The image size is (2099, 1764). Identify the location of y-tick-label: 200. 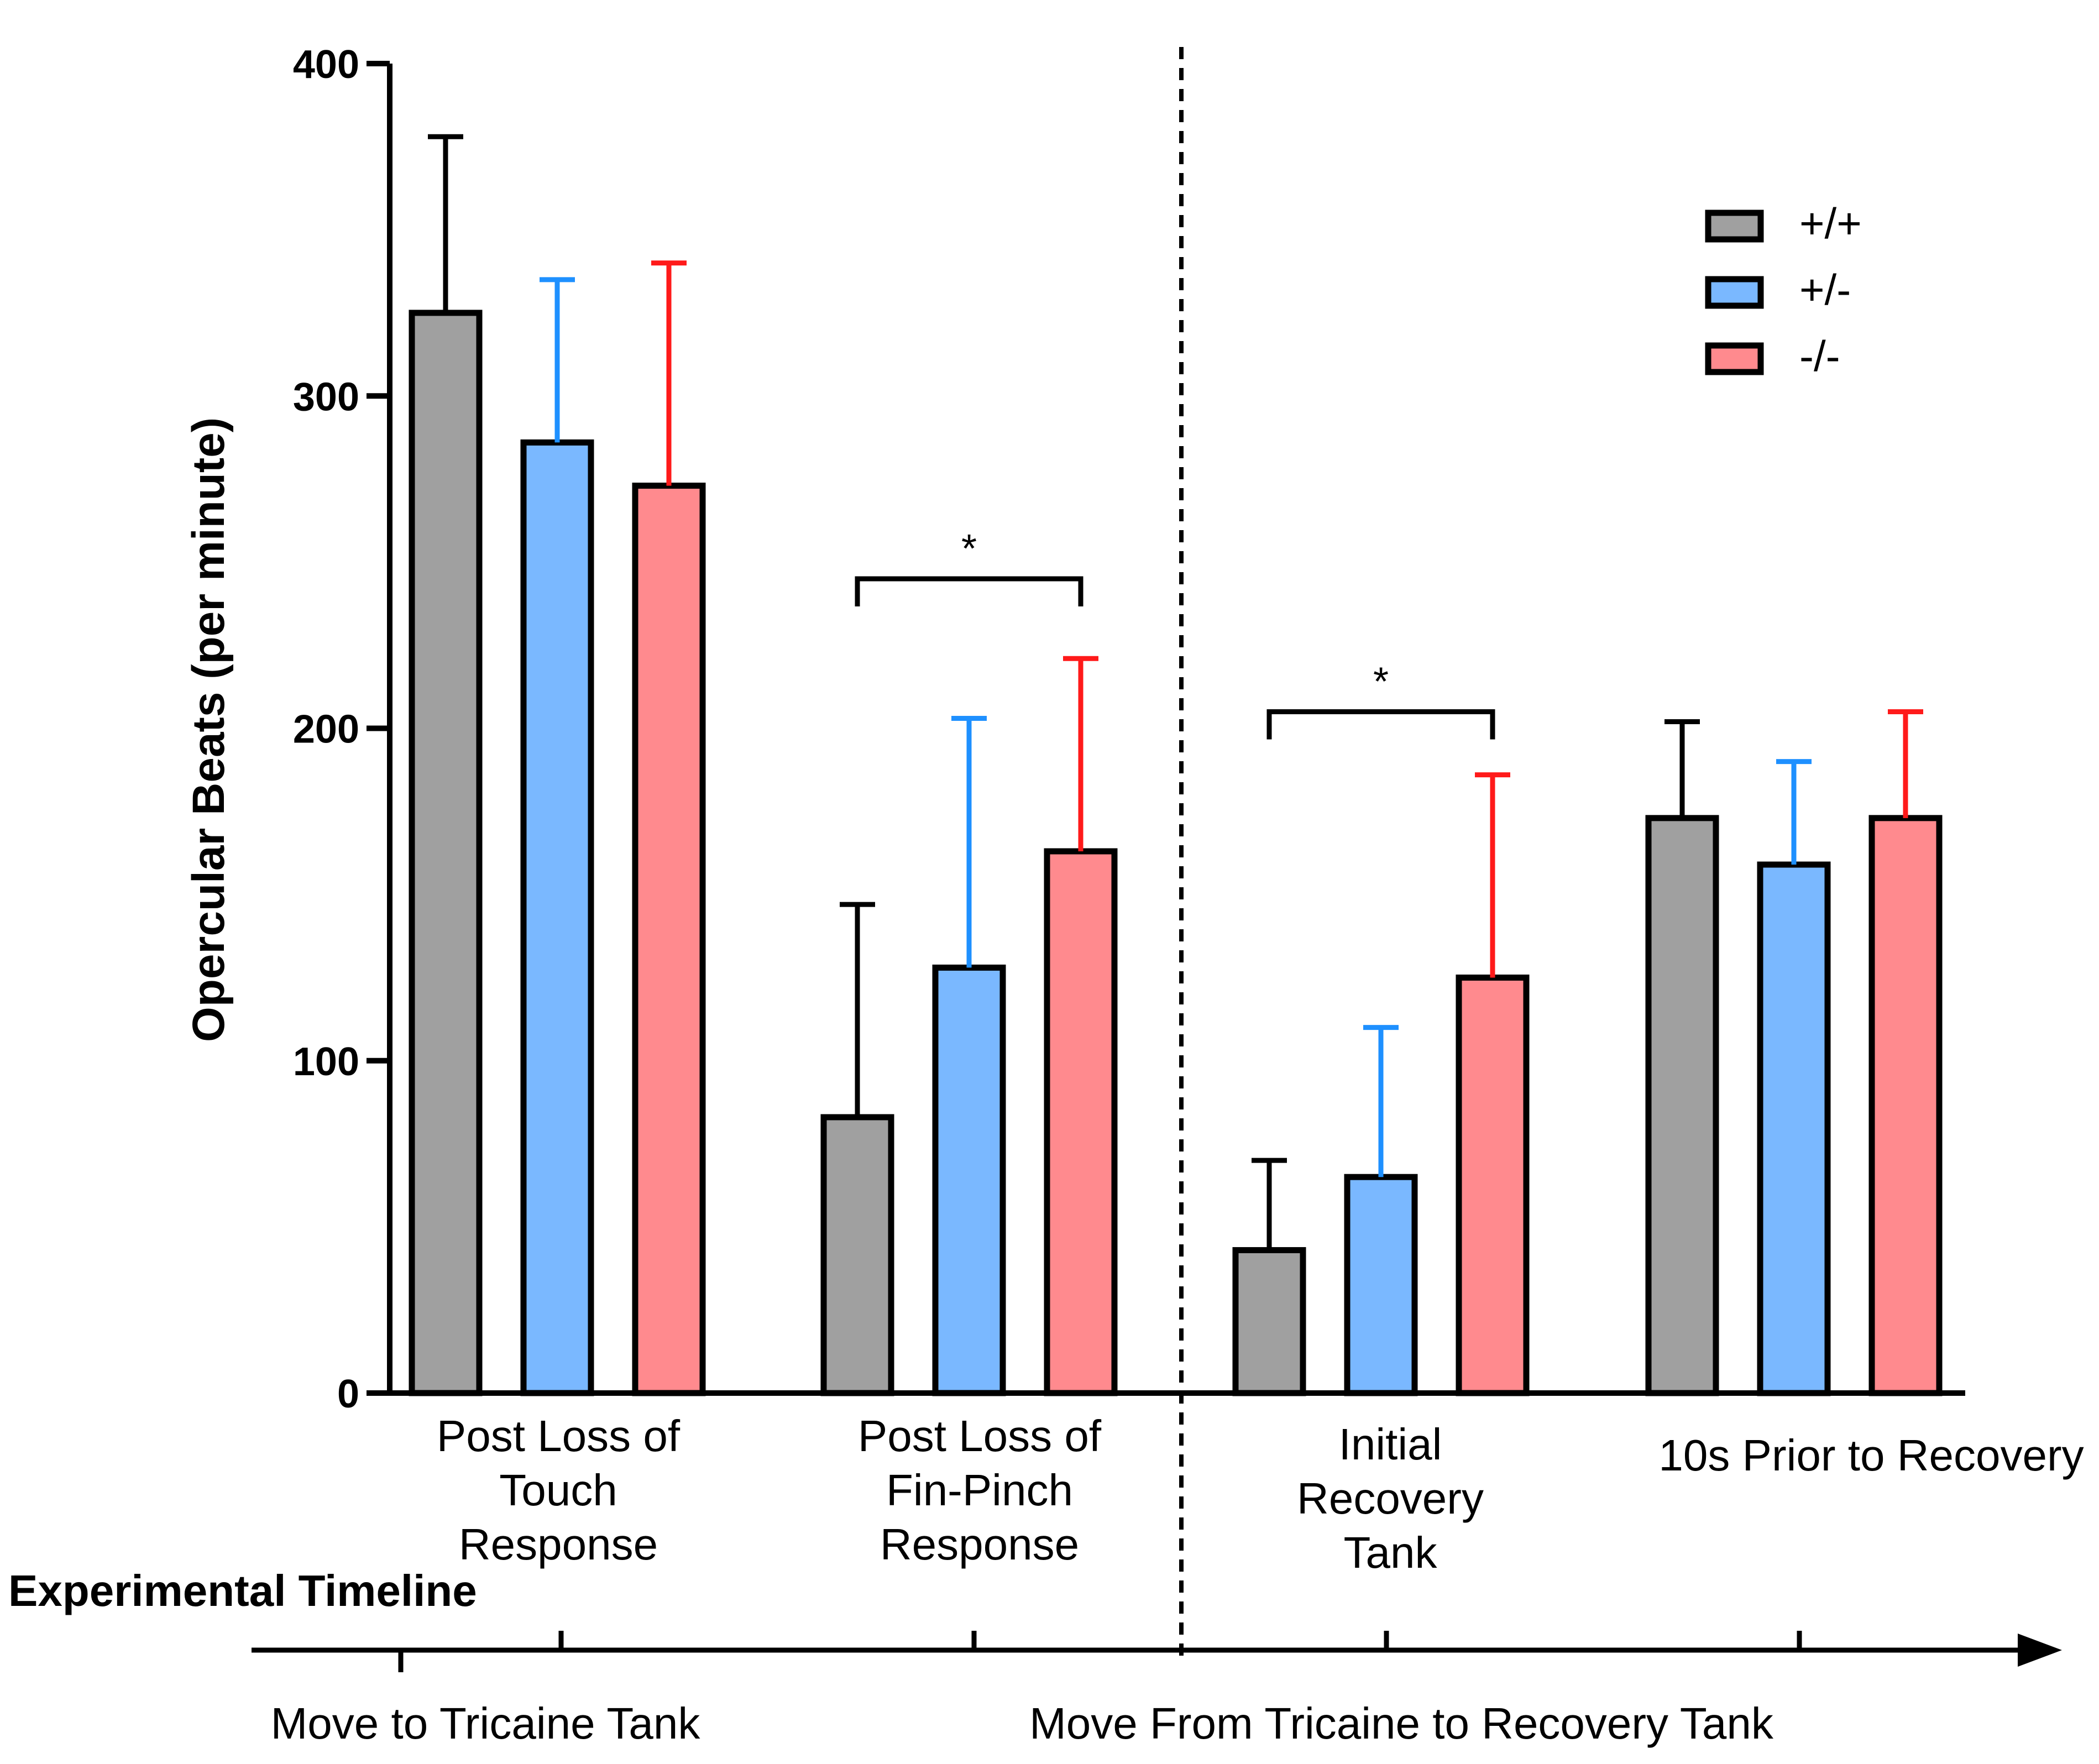
(326, 730).